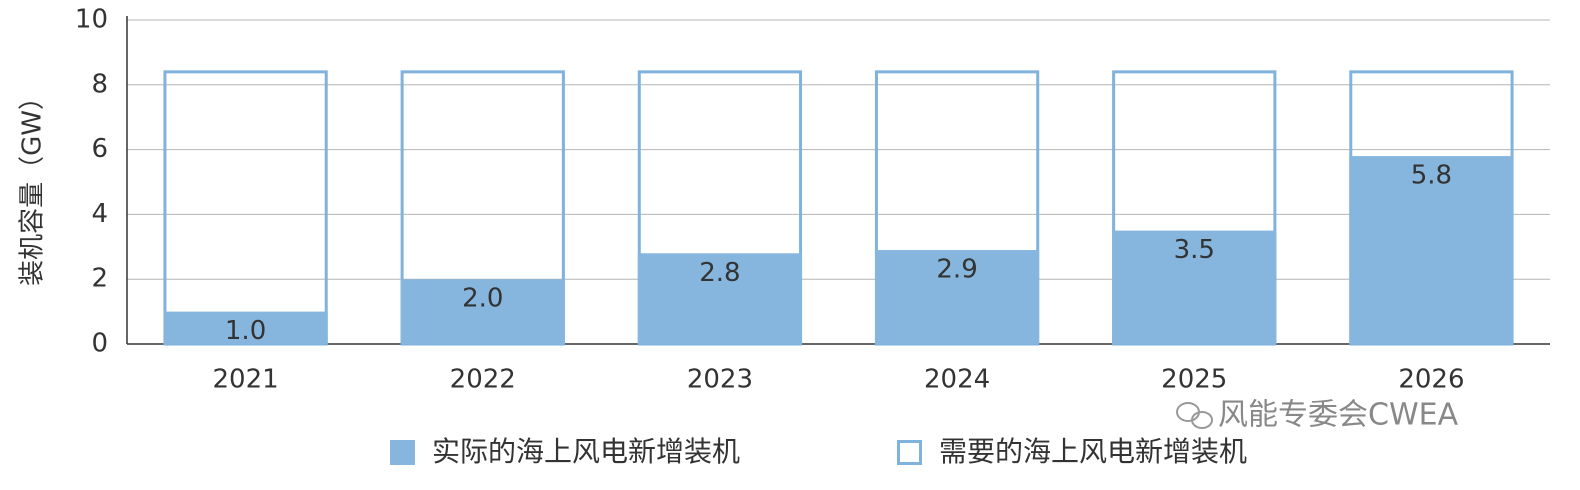 This screenshot has width=1580, height=490. I want to click on y-tick-label: 2, so click(99, 279).